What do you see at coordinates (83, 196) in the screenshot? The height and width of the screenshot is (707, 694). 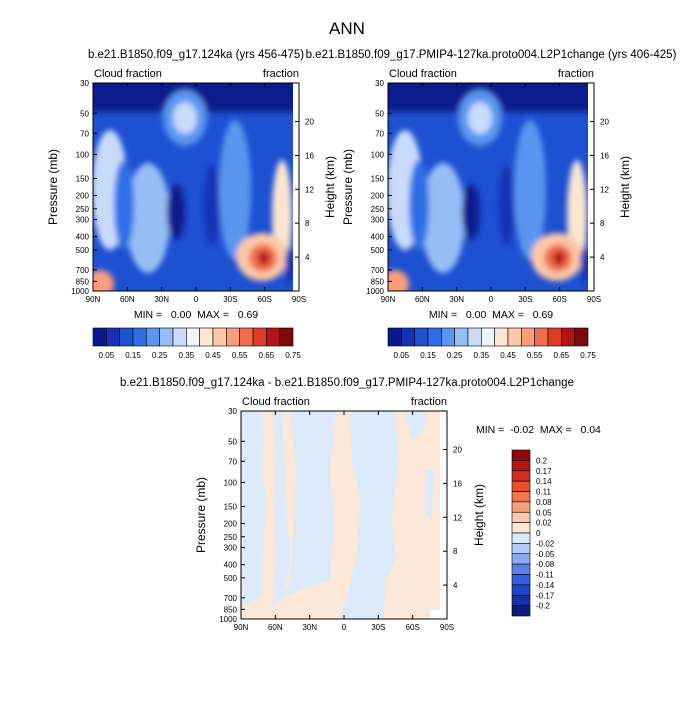 I see `y-tick-label: 200` at bounding box center [83, 196].